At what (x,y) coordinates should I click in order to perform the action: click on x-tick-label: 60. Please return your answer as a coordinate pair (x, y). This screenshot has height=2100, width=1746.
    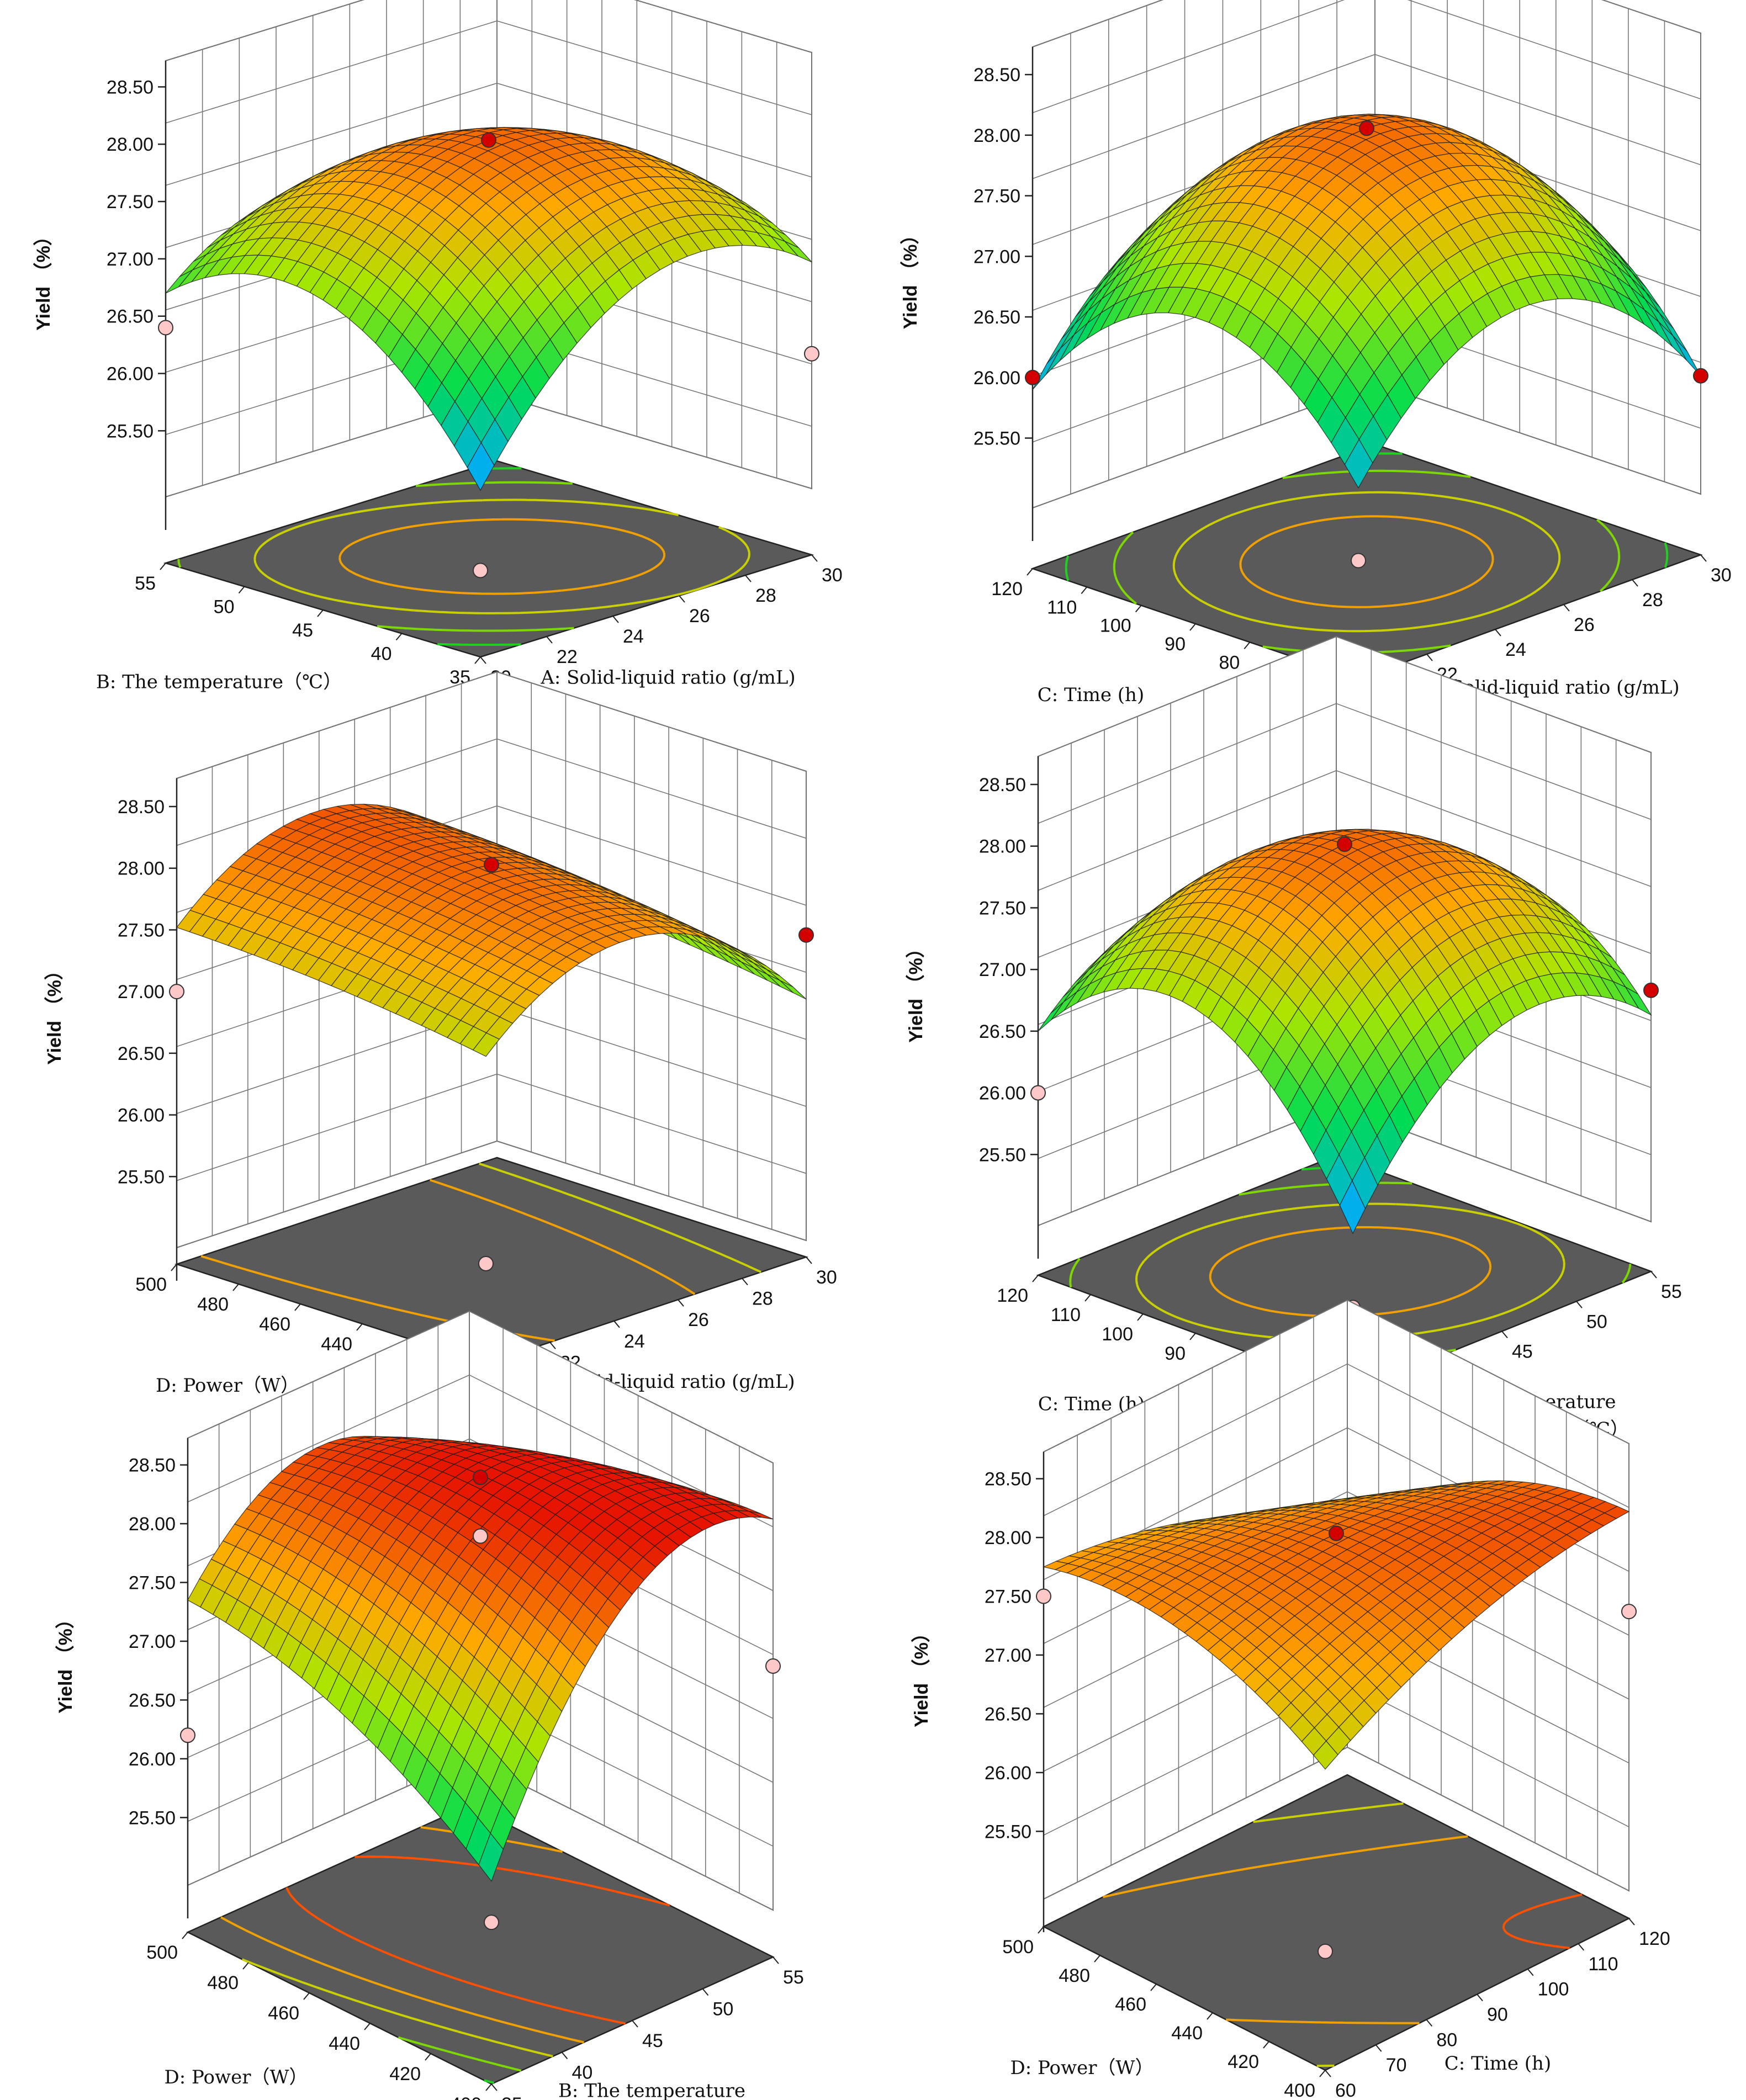
    Looking at the image, I should click on (1345, 2090).